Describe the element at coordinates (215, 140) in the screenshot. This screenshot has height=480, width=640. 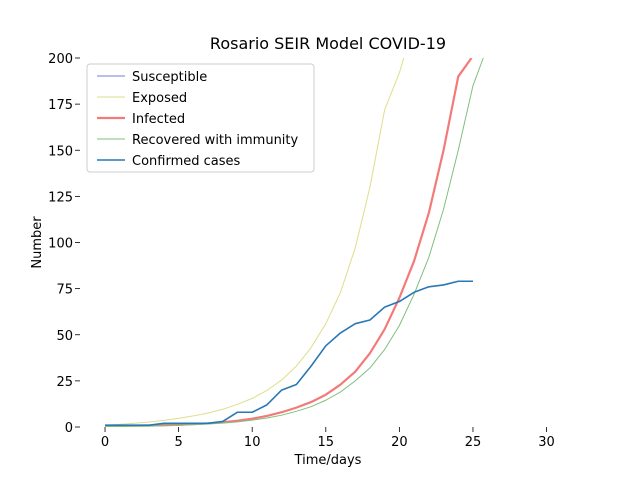
I see `legend-label: Recovered with immunity` at that location.